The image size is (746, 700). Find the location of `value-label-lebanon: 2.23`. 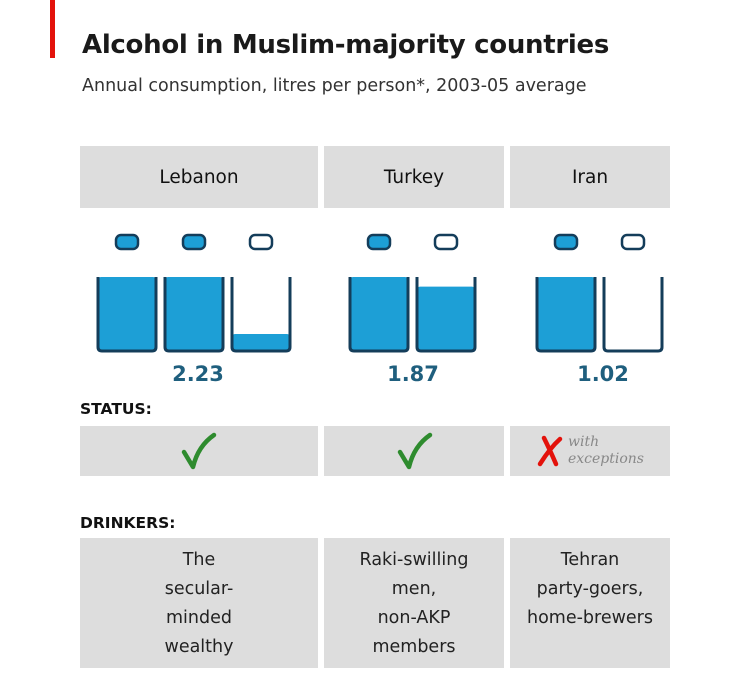

value-label-lebanon: 2.23 is located at coordinates (198, 374).